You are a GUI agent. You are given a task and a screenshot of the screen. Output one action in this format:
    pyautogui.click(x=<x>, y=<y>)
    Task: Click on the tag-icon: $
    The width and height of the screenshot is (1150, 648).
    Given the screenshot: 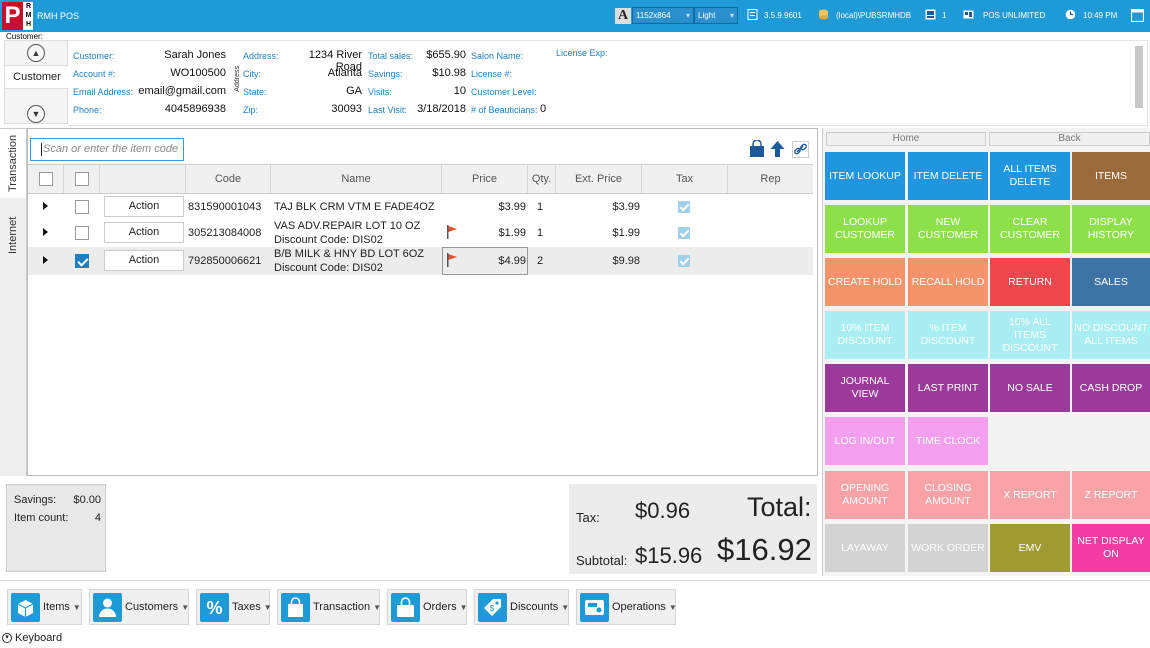 What is the action you would take?
    pyautogui.click(x=492, y=607)
    